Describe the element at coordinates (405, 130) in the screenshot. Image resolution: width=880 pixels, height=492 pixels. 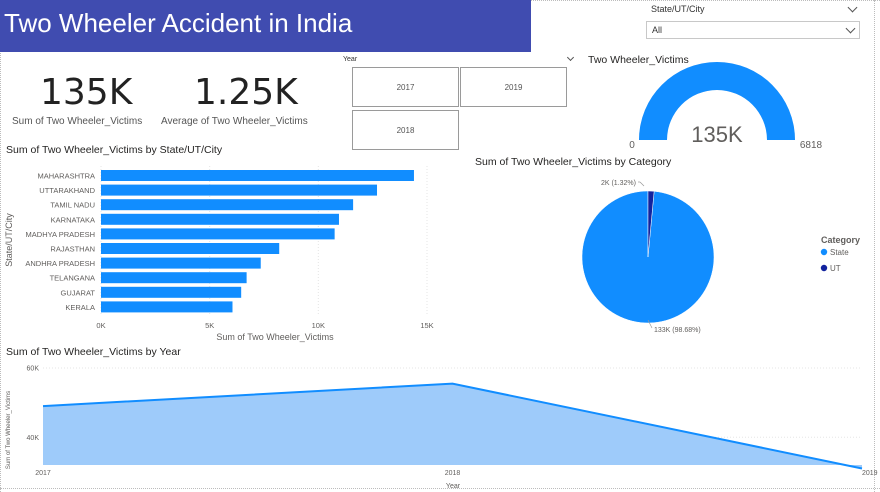
I see `year-button-2018: 2018` at that location.